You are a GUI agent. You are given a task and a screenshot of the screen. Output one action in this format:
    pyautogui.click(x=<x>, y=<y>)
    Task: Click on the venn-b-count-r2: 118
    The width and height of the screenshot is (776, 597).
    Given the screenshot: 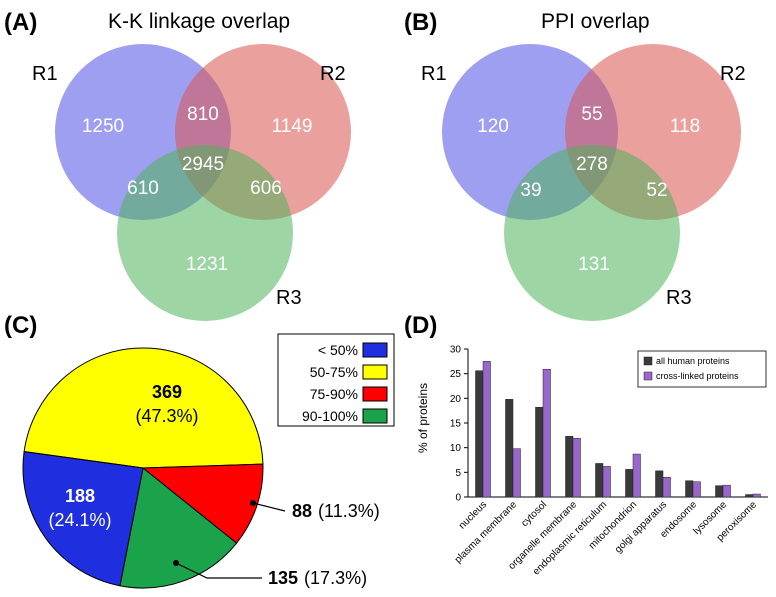 What is the action you would take?
    pyautogui.click(x=685, y=126)
    